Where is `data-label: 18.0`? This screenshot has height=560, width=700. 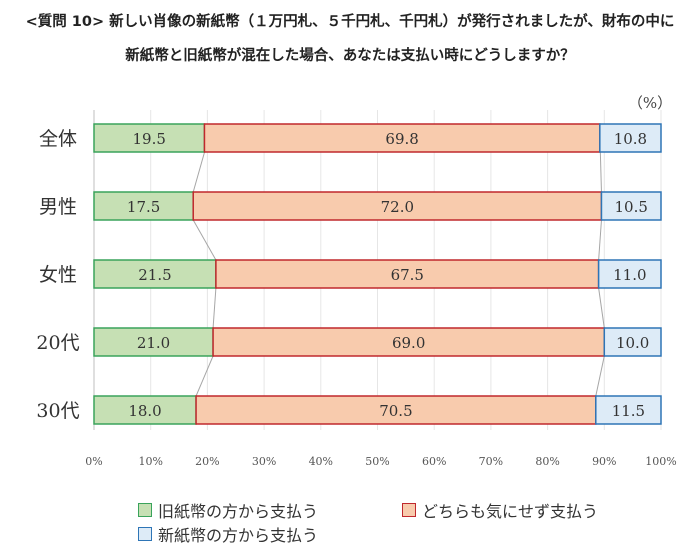
data-label: 18.0 is located at coordinates (144, 411).